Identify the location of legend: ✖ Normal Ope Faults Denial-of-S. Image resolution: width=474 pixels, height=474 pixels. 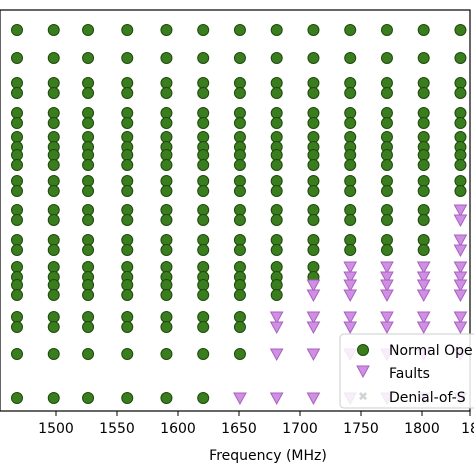
(406, 371).